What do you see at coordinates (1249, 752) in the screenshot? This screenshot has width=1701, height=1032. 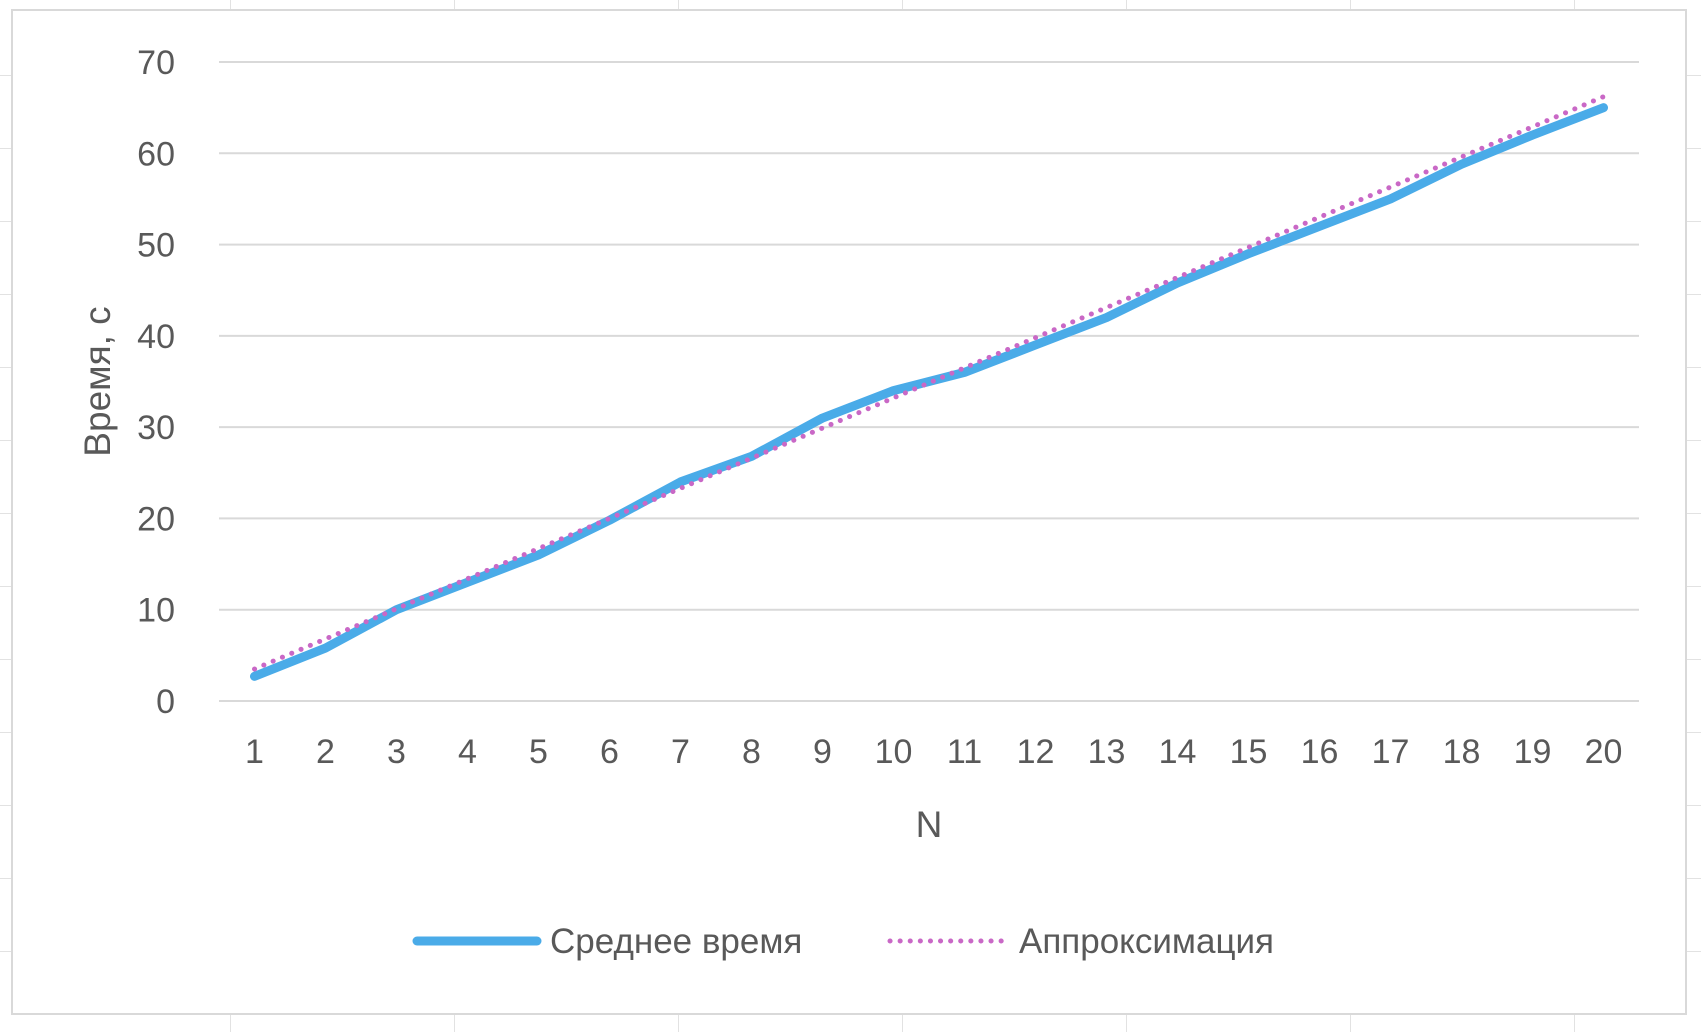 I see `x-tick-label: 15` at bounding box center [1249, 752].